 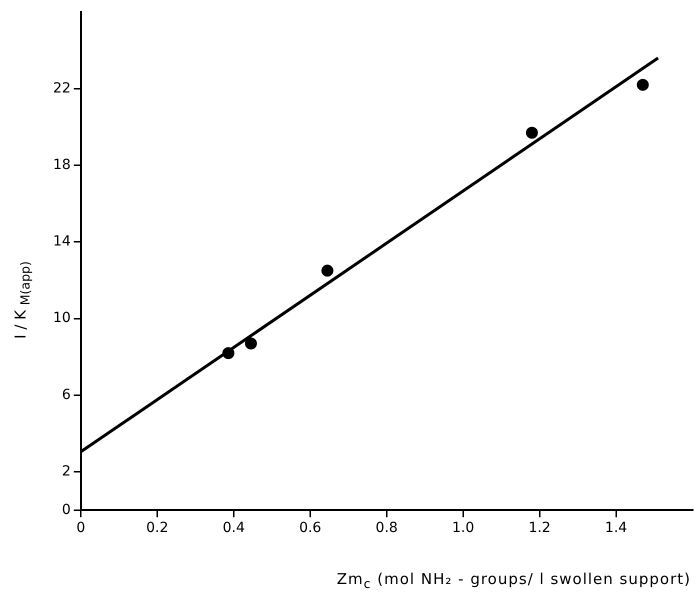 I want to click on x-tick-label: 1.4, so click(x=616, y=528).